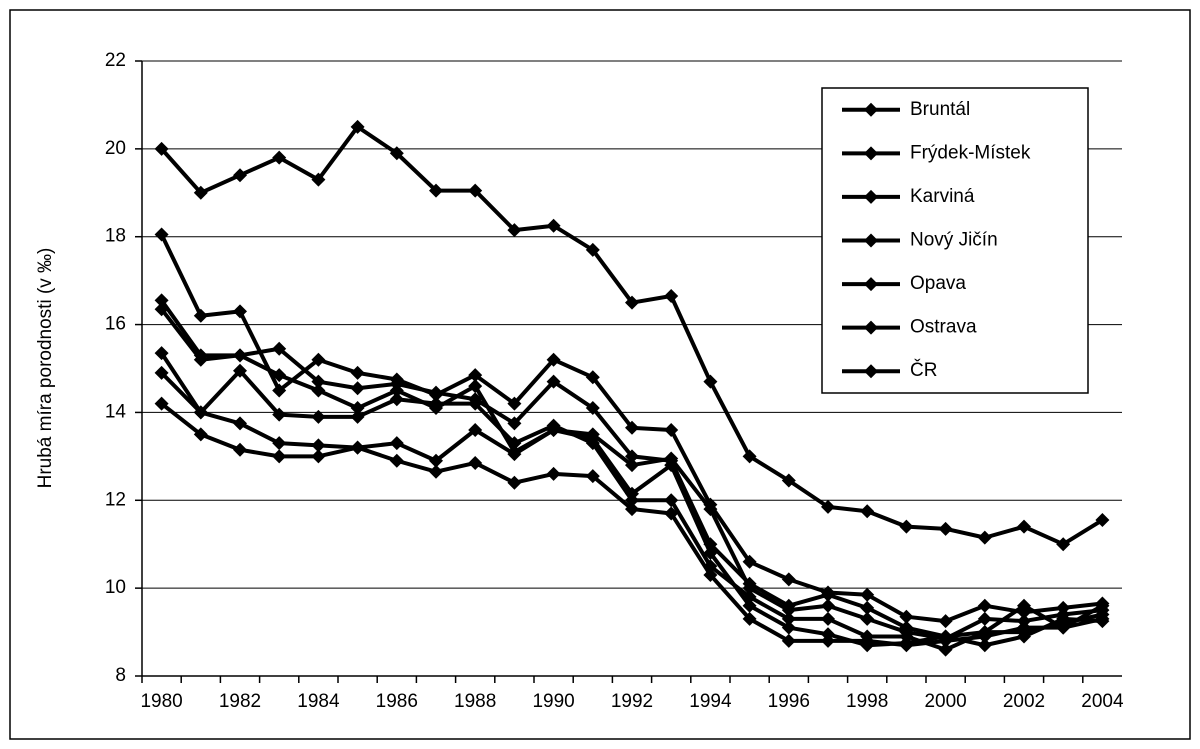  Describe the element at coordinates (1102, 701) in the screenshot. I see `x-tick-label: 2004` at that location.